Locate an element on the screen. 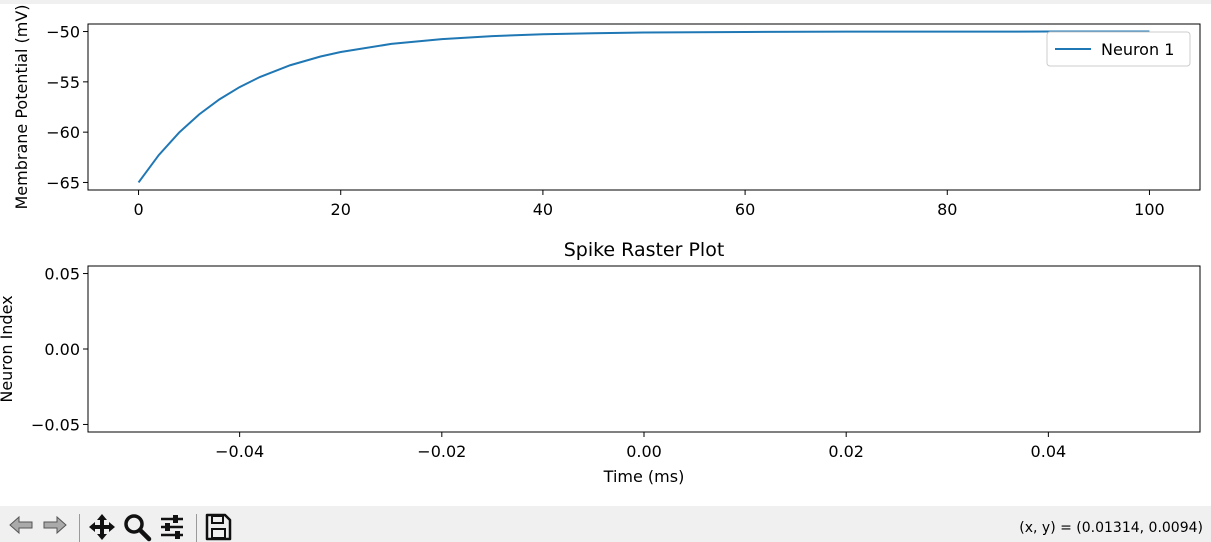  y-axis-label: Membrane Potential (mV) is located at coordinates (21, 106).